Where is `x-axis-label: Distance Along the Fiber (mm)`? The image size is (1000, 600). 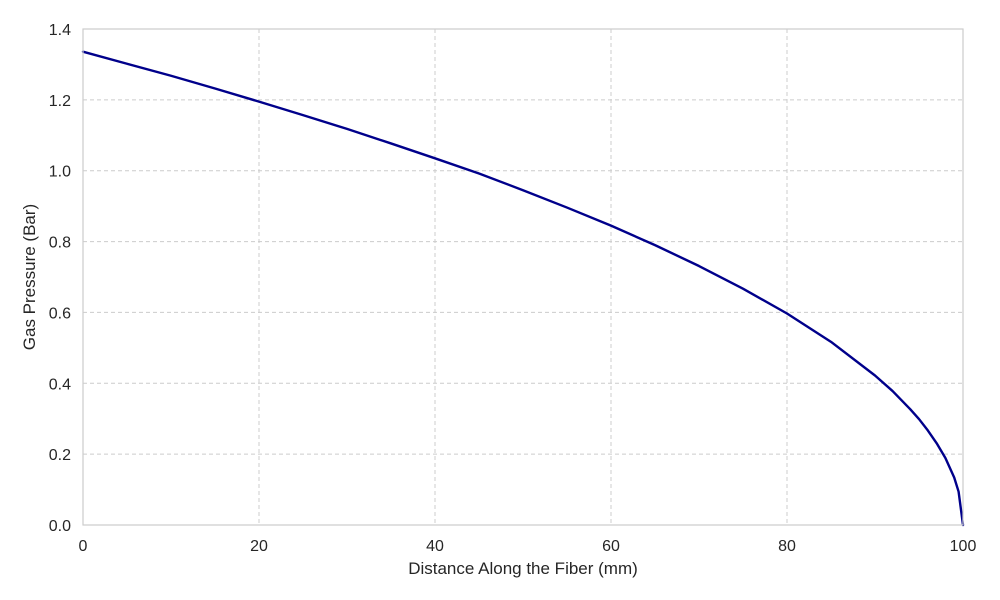 x-axis-label: Distance Along the Fiber (mm) is located at coordinates (523, 568).